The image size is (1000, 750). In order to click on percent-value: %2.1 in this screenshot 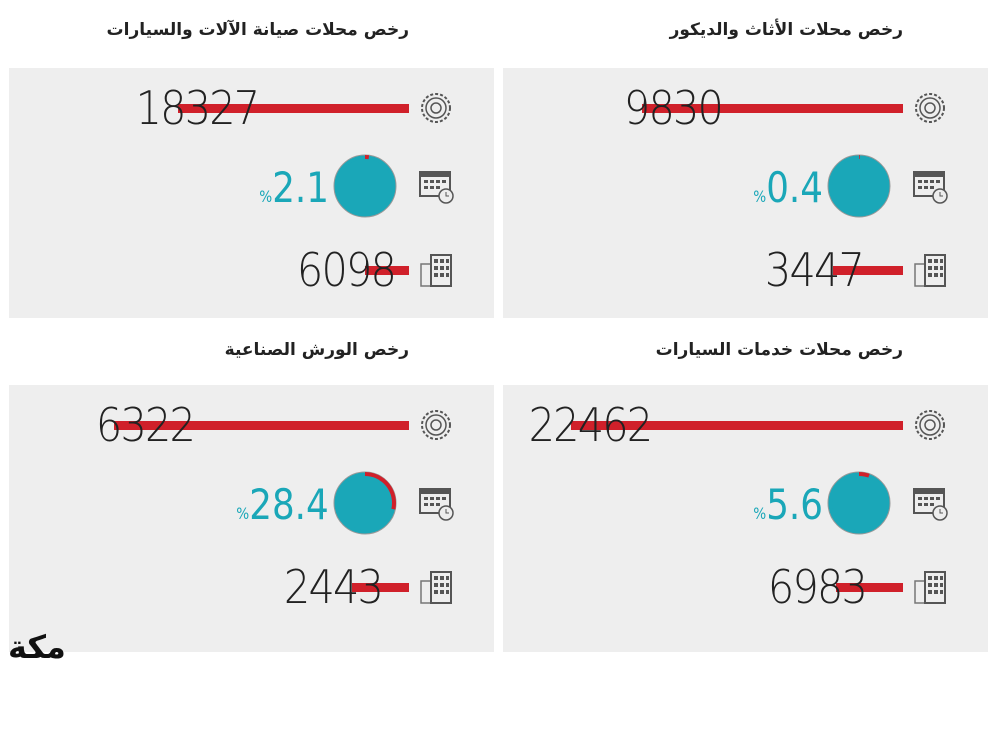, I will do `click(294, 187)`.